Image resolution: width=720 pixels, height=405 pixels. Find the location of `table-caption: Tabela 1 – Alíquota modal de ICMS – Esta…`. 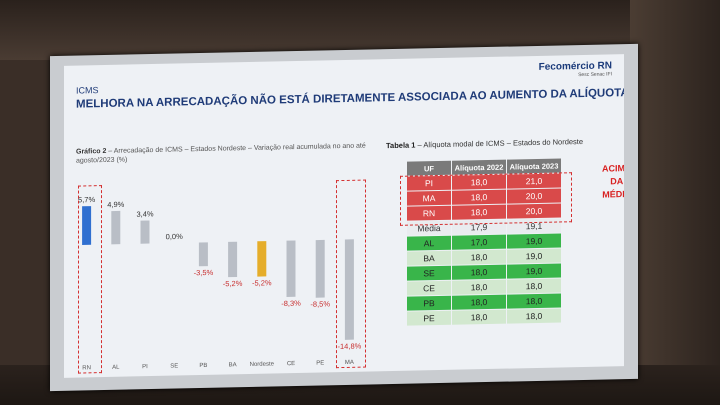

table-caption: Tabela 1 – Alíquota modal de ICMS – Esta… is located at coordinates (484, 143).